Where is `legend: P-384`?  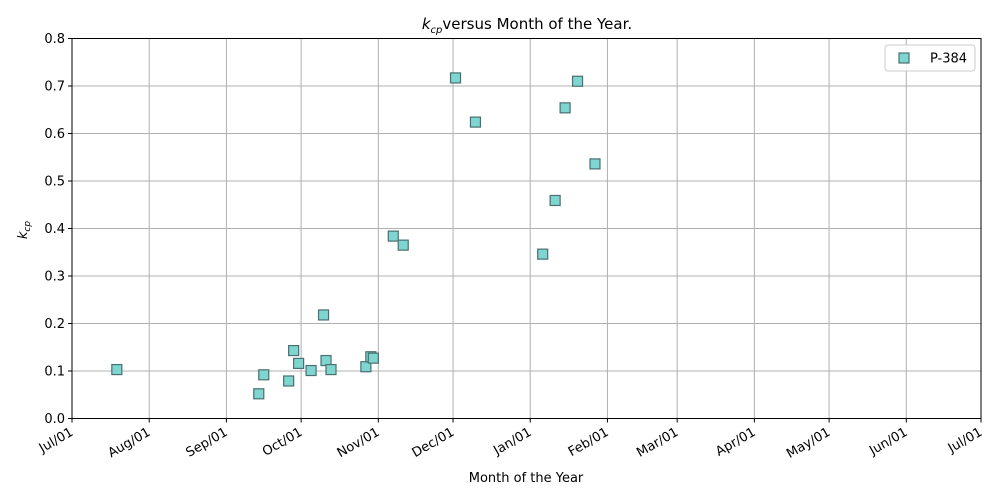 legend: P-384 is located at coordinates (930, 58).